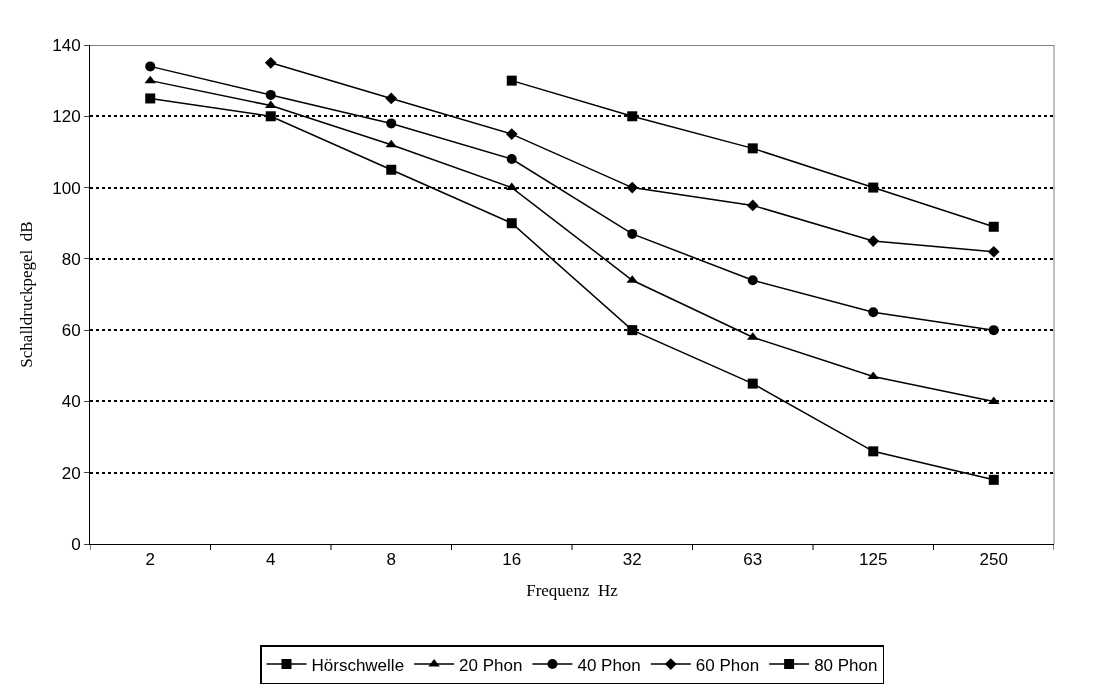 Image resolution: width=1094 pixels, height=695 pixels. I want to click on x-tick-label: 250, so click(993, 560).